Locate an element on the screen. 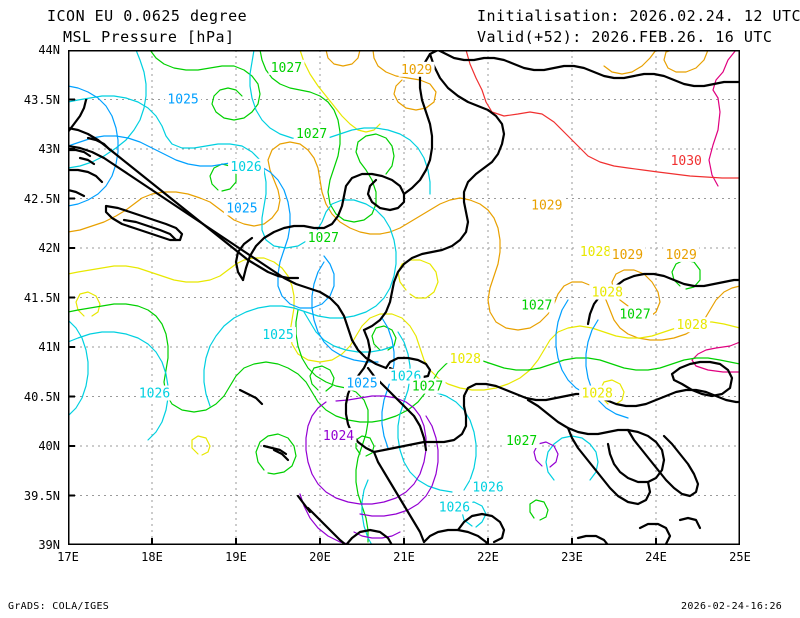  x-tick-label: 23E is located at coordinates (572, 557).